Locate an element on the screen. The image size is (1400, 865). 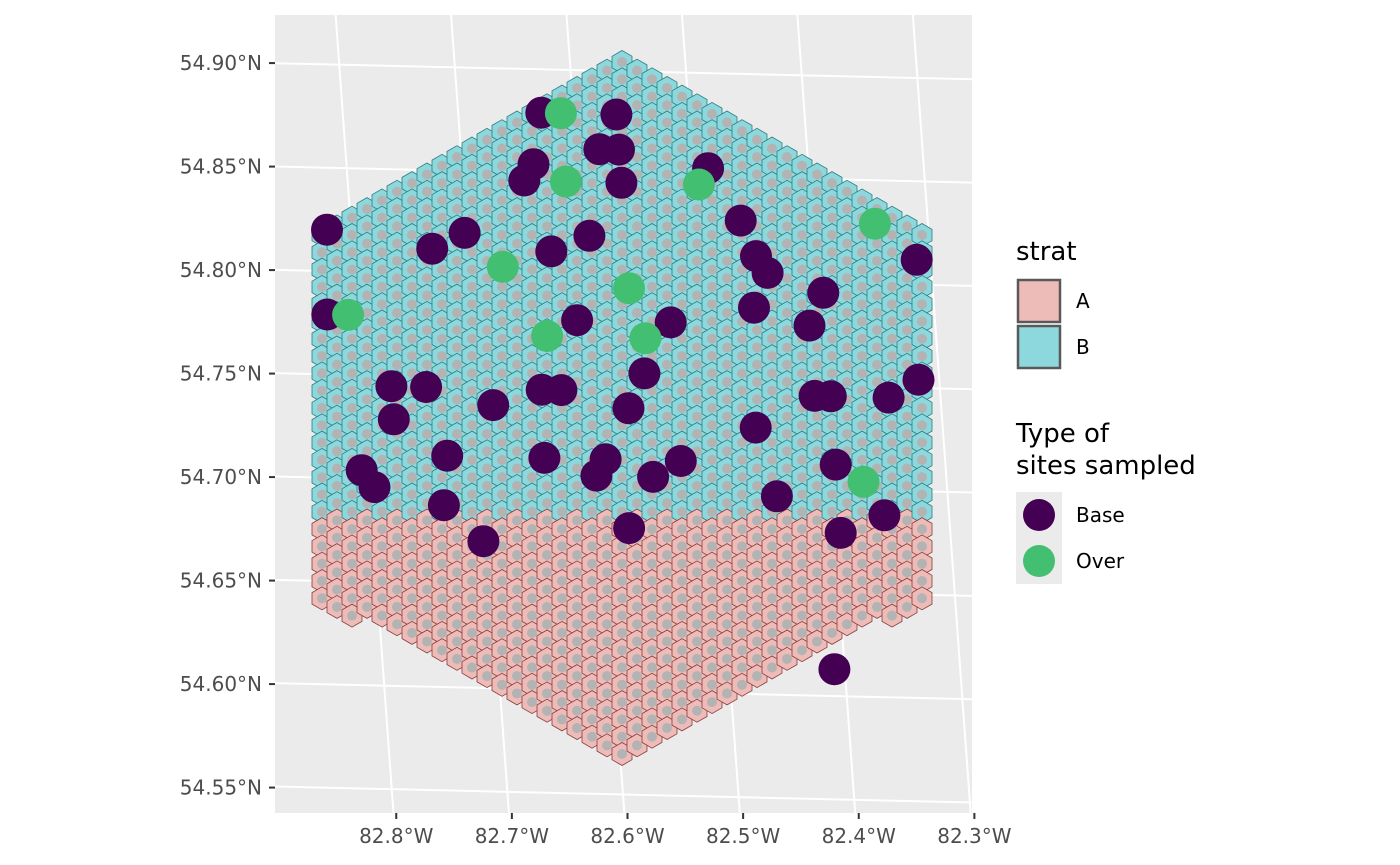
site-point-over is located at coordinates (645, 338).